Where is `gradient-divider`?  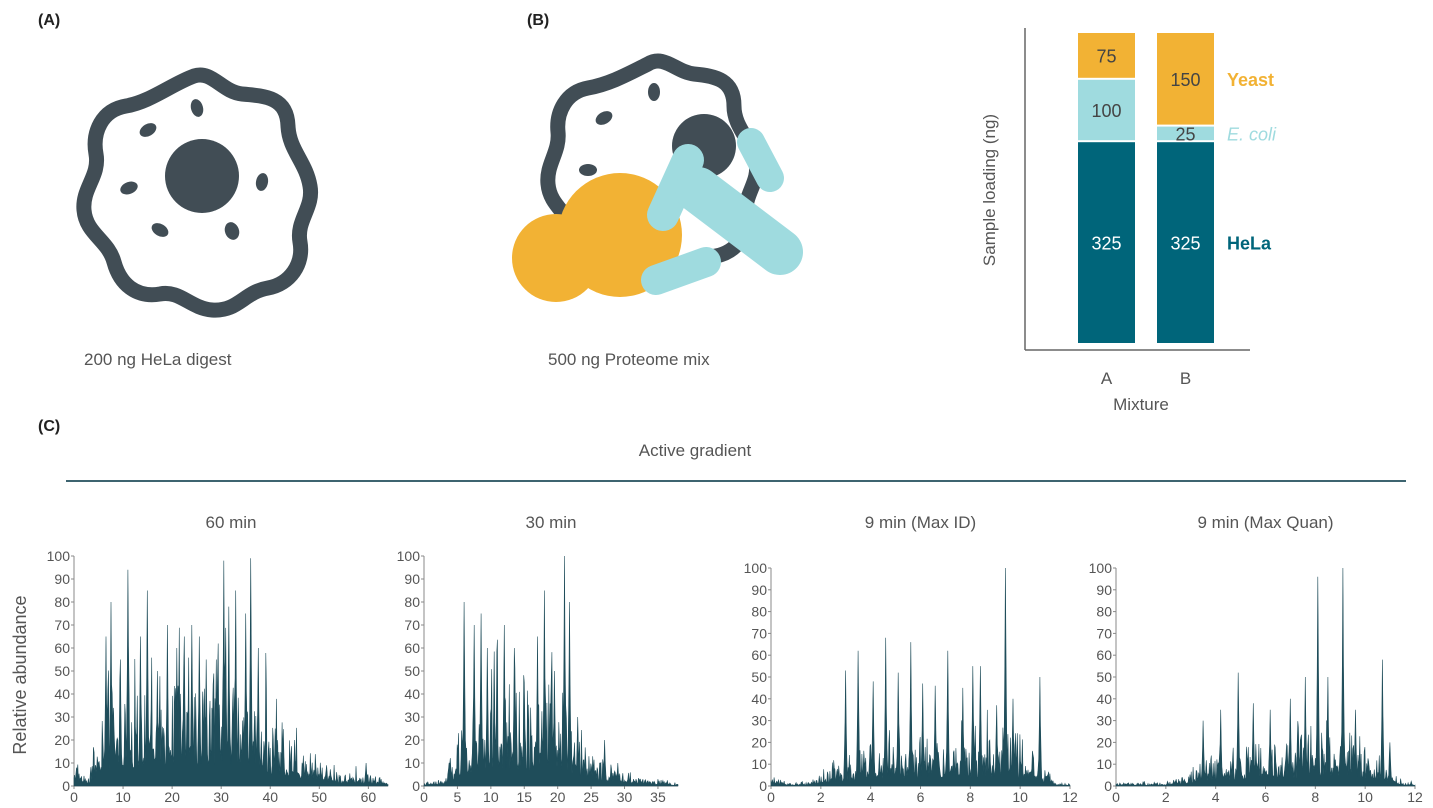 gradient-divider is located at coordinates (736, 481).